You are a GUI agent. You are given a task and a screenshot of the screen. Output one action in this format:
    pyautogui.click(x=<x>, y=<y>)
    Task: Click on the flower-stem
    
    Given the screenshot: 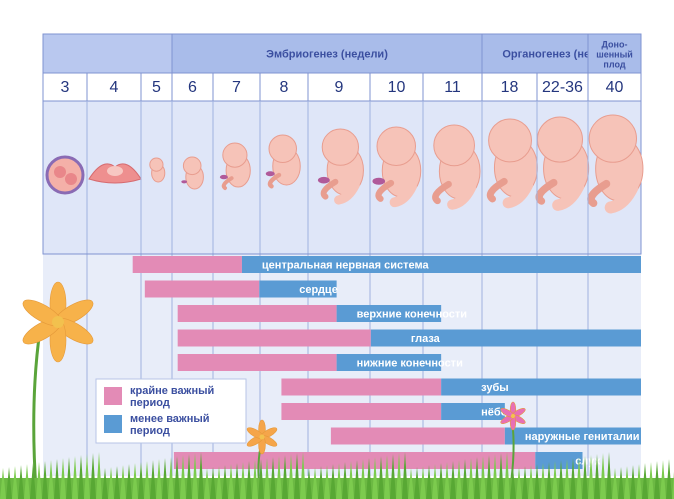 What is the action you would take?
    pyautogui.click(x=37, y=410)
    